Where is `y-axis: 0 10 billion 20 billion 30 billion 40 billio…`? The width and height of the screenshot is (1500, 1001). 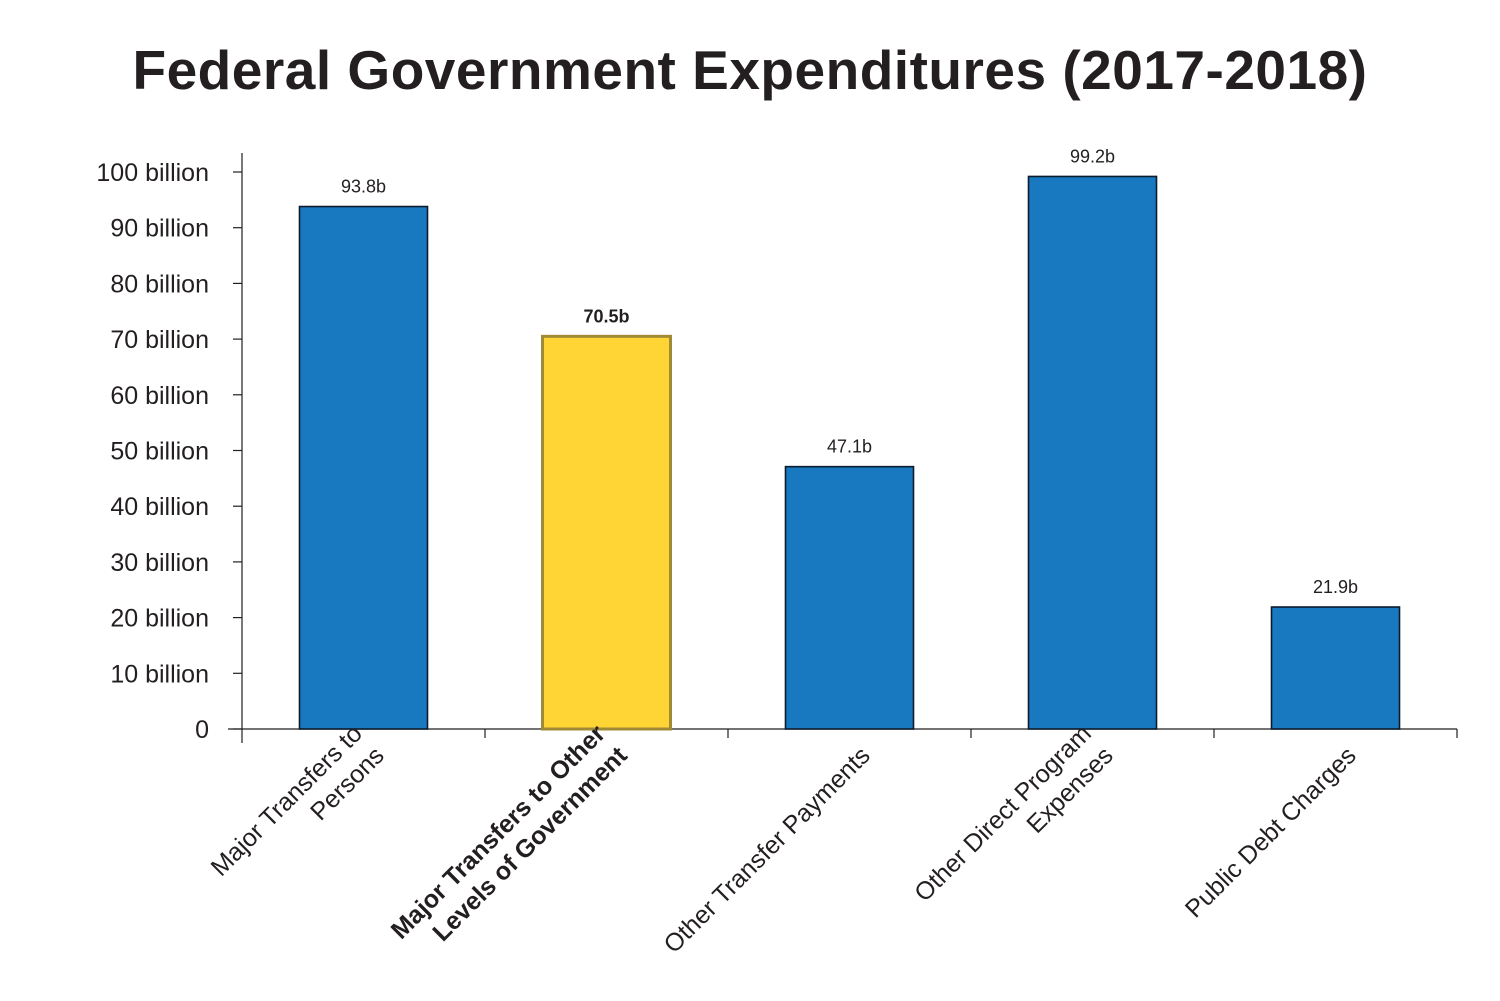 y-axis: 0 10 billion 20 billion 30 billion 40 billio… is located at coordinates (169, 448).